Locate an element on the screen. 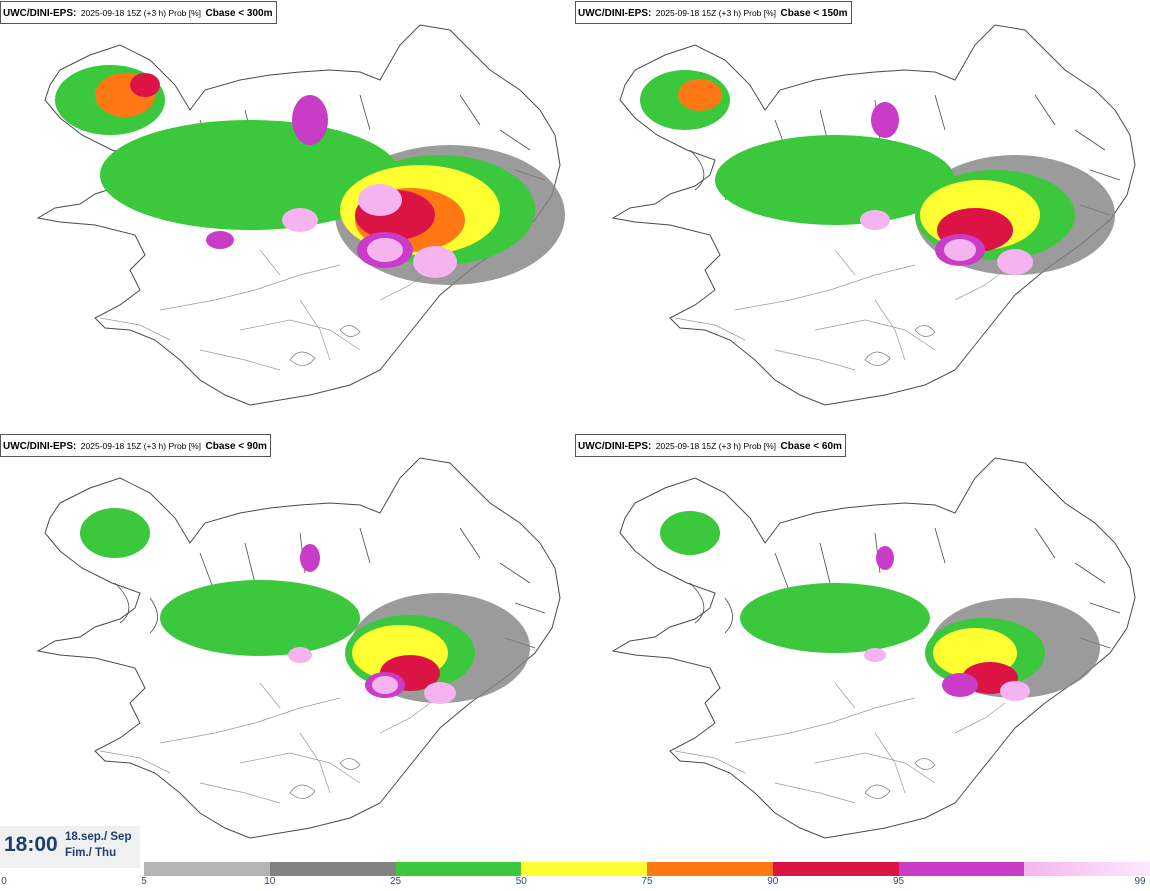 This screenshot has height=891, width=1150. valid-time-box: 18:00 18.sep./ Sep Fim./ Thu is located at coordinates (70, 847).